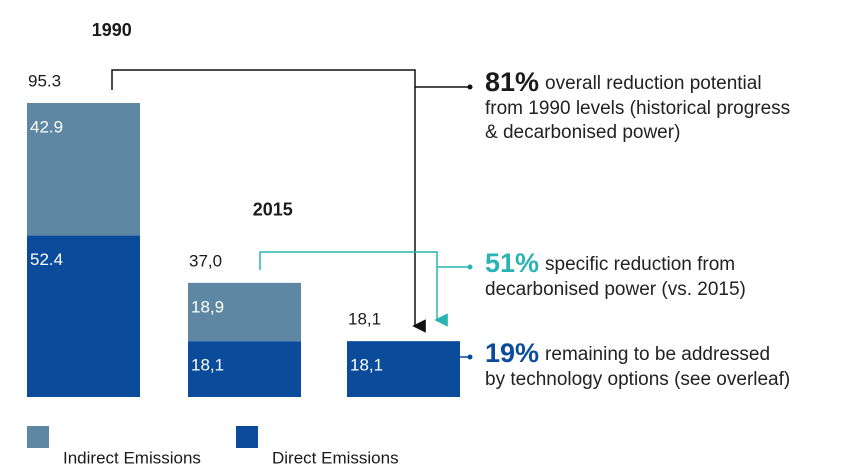 This screenshot has width=841, height=470. I want to click on annotation-text: from 1990 levels (historical progress, so click(637, 108).